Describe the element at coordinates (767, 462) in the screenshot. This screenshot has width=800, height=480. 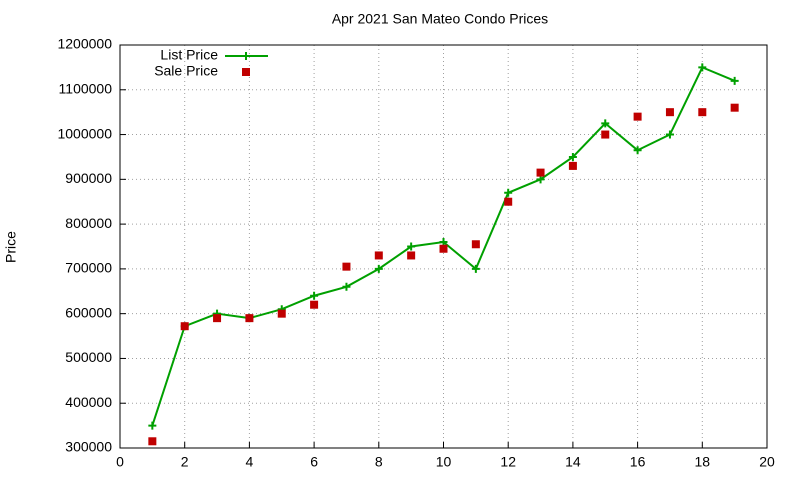
I see `x-tick-label: 20` at that location.